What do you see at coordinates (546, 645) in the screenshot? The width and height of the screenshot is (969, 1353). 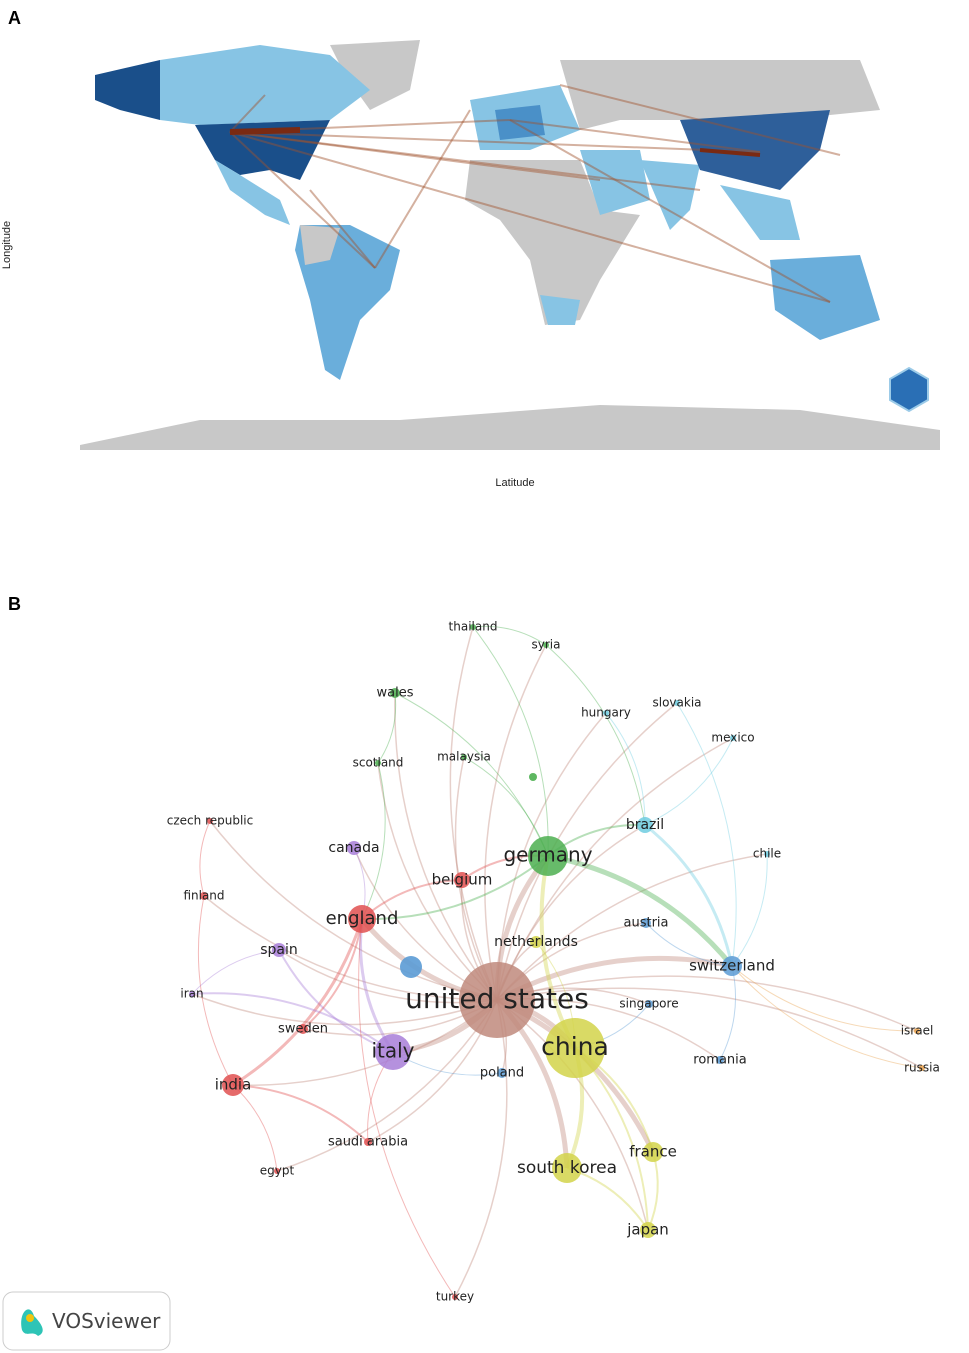 I see `node-label: syria` at bounding box center [546, 645].